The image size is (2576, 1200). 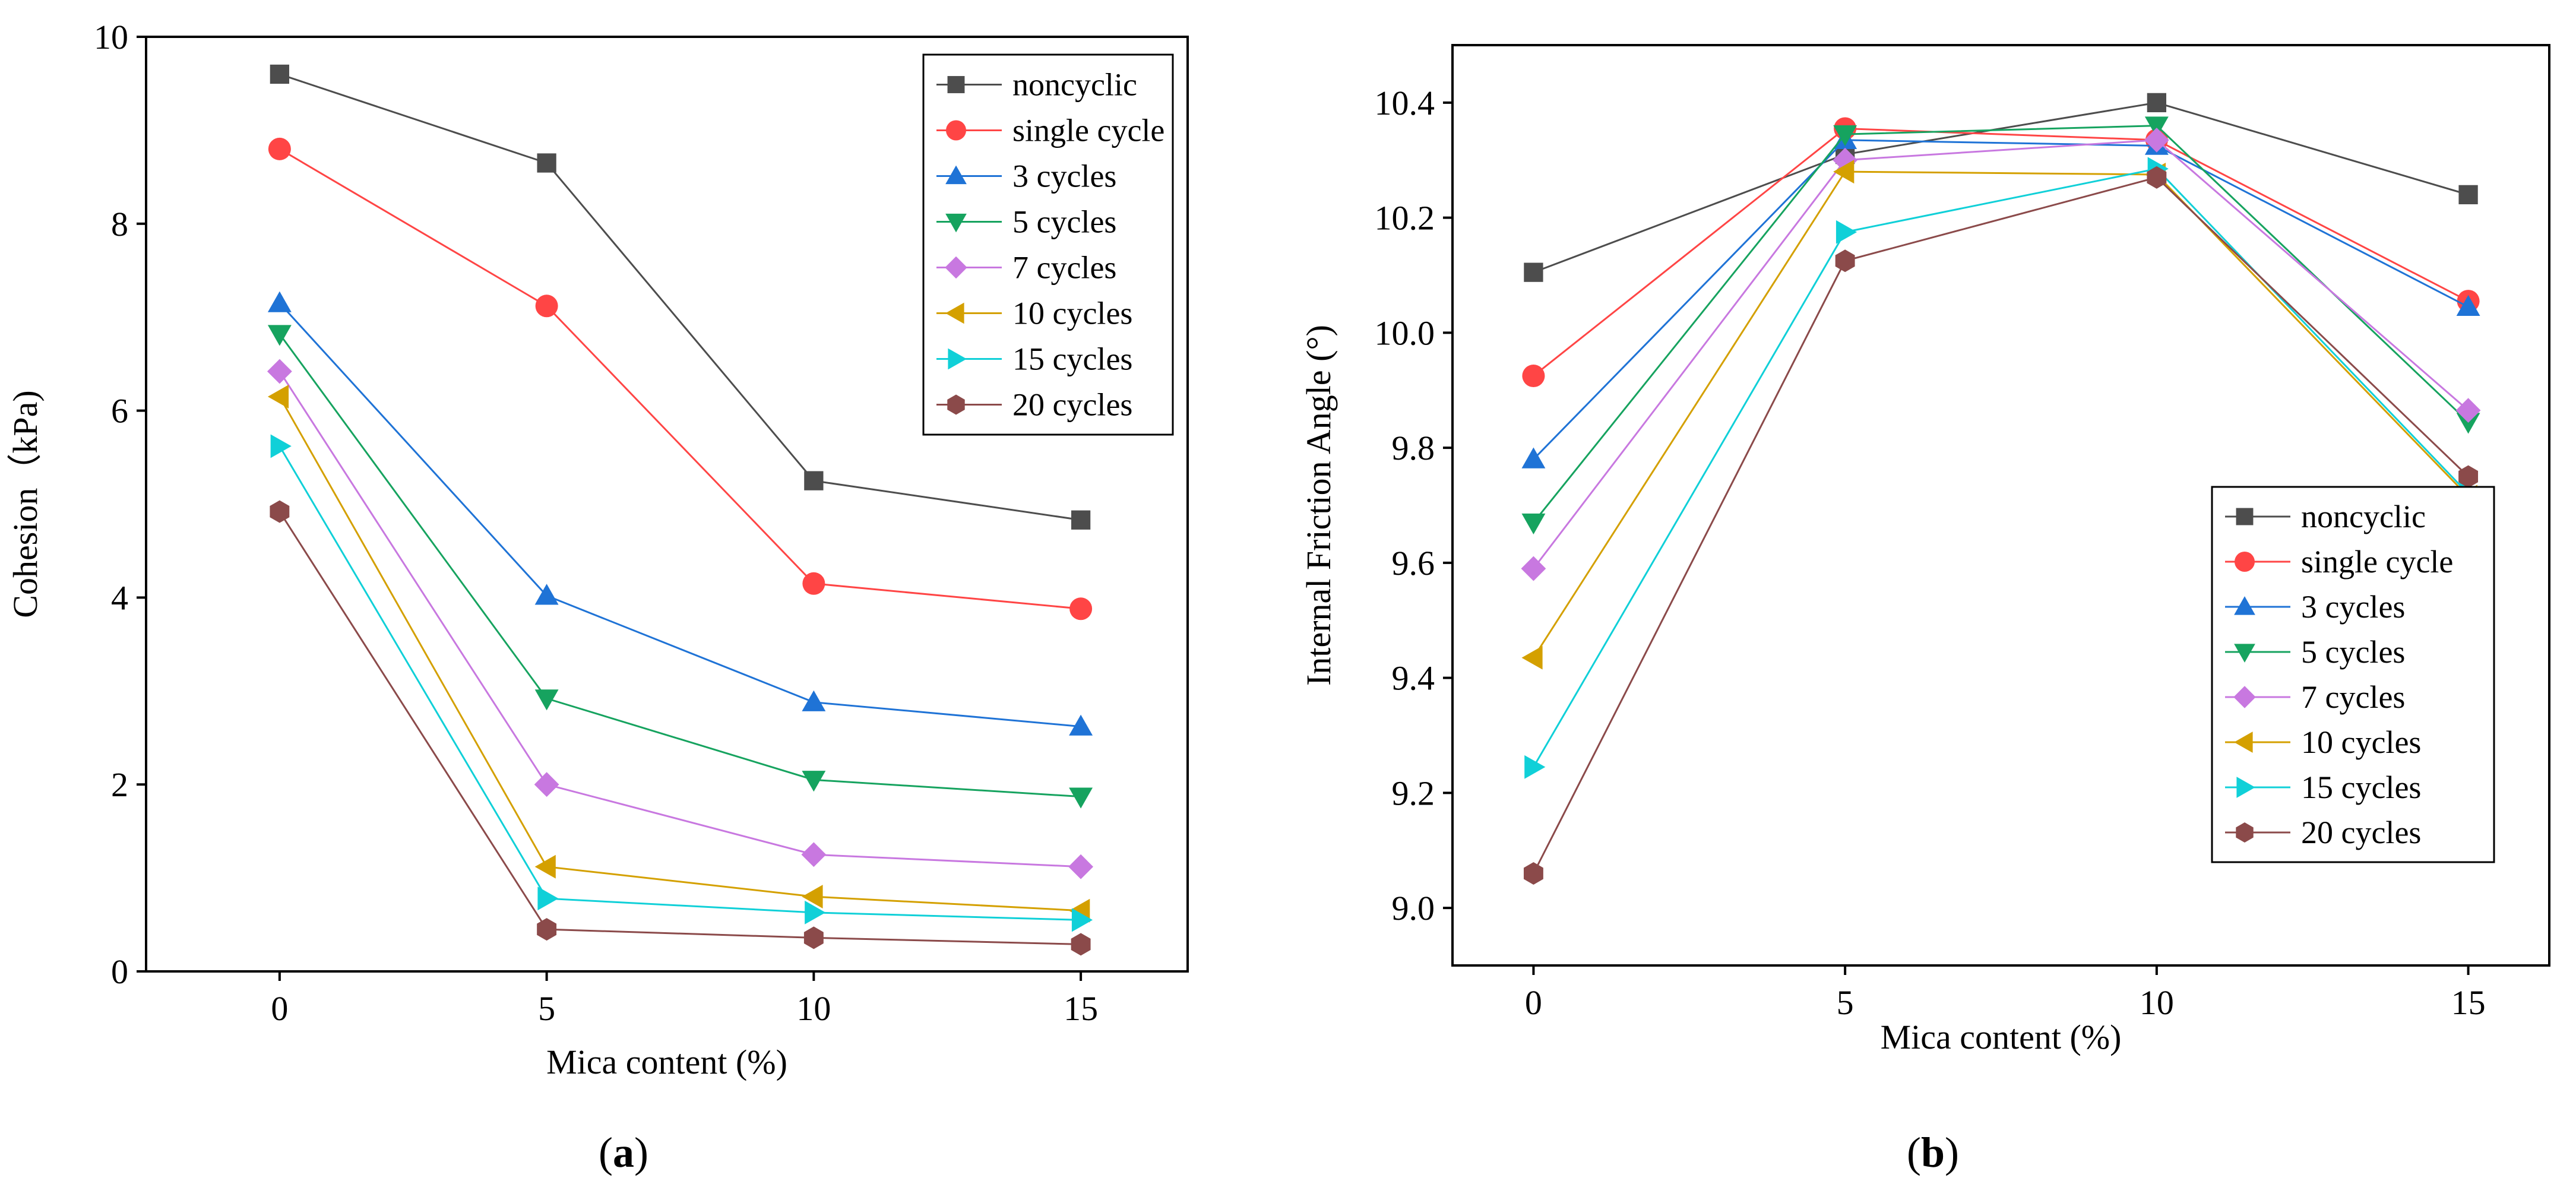 What do you see at coordinates (119, 411) in the screenshot?
I see `y-tick-label: 6` at bounding box center [119, 411].